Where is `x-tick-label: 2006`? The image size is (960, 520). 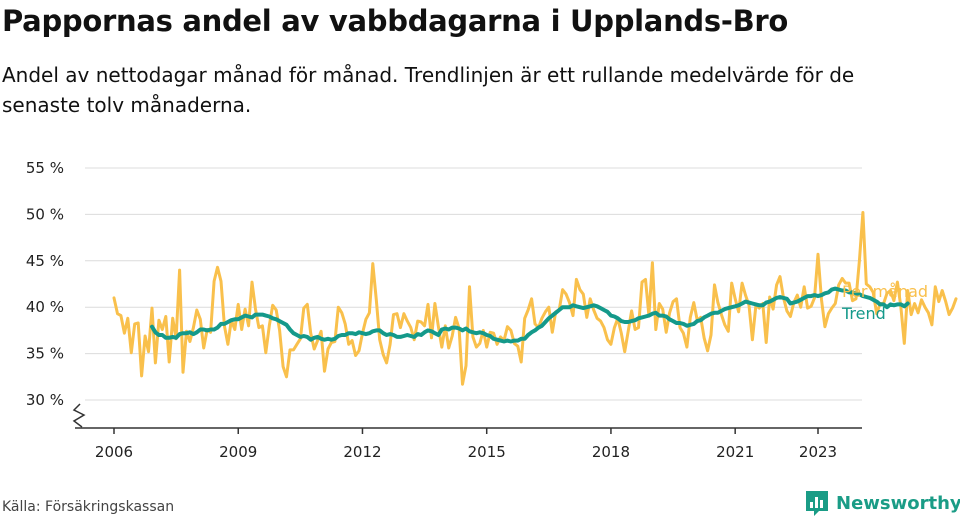
x-tick-label: 2006 is located at coordinates (114, 452).